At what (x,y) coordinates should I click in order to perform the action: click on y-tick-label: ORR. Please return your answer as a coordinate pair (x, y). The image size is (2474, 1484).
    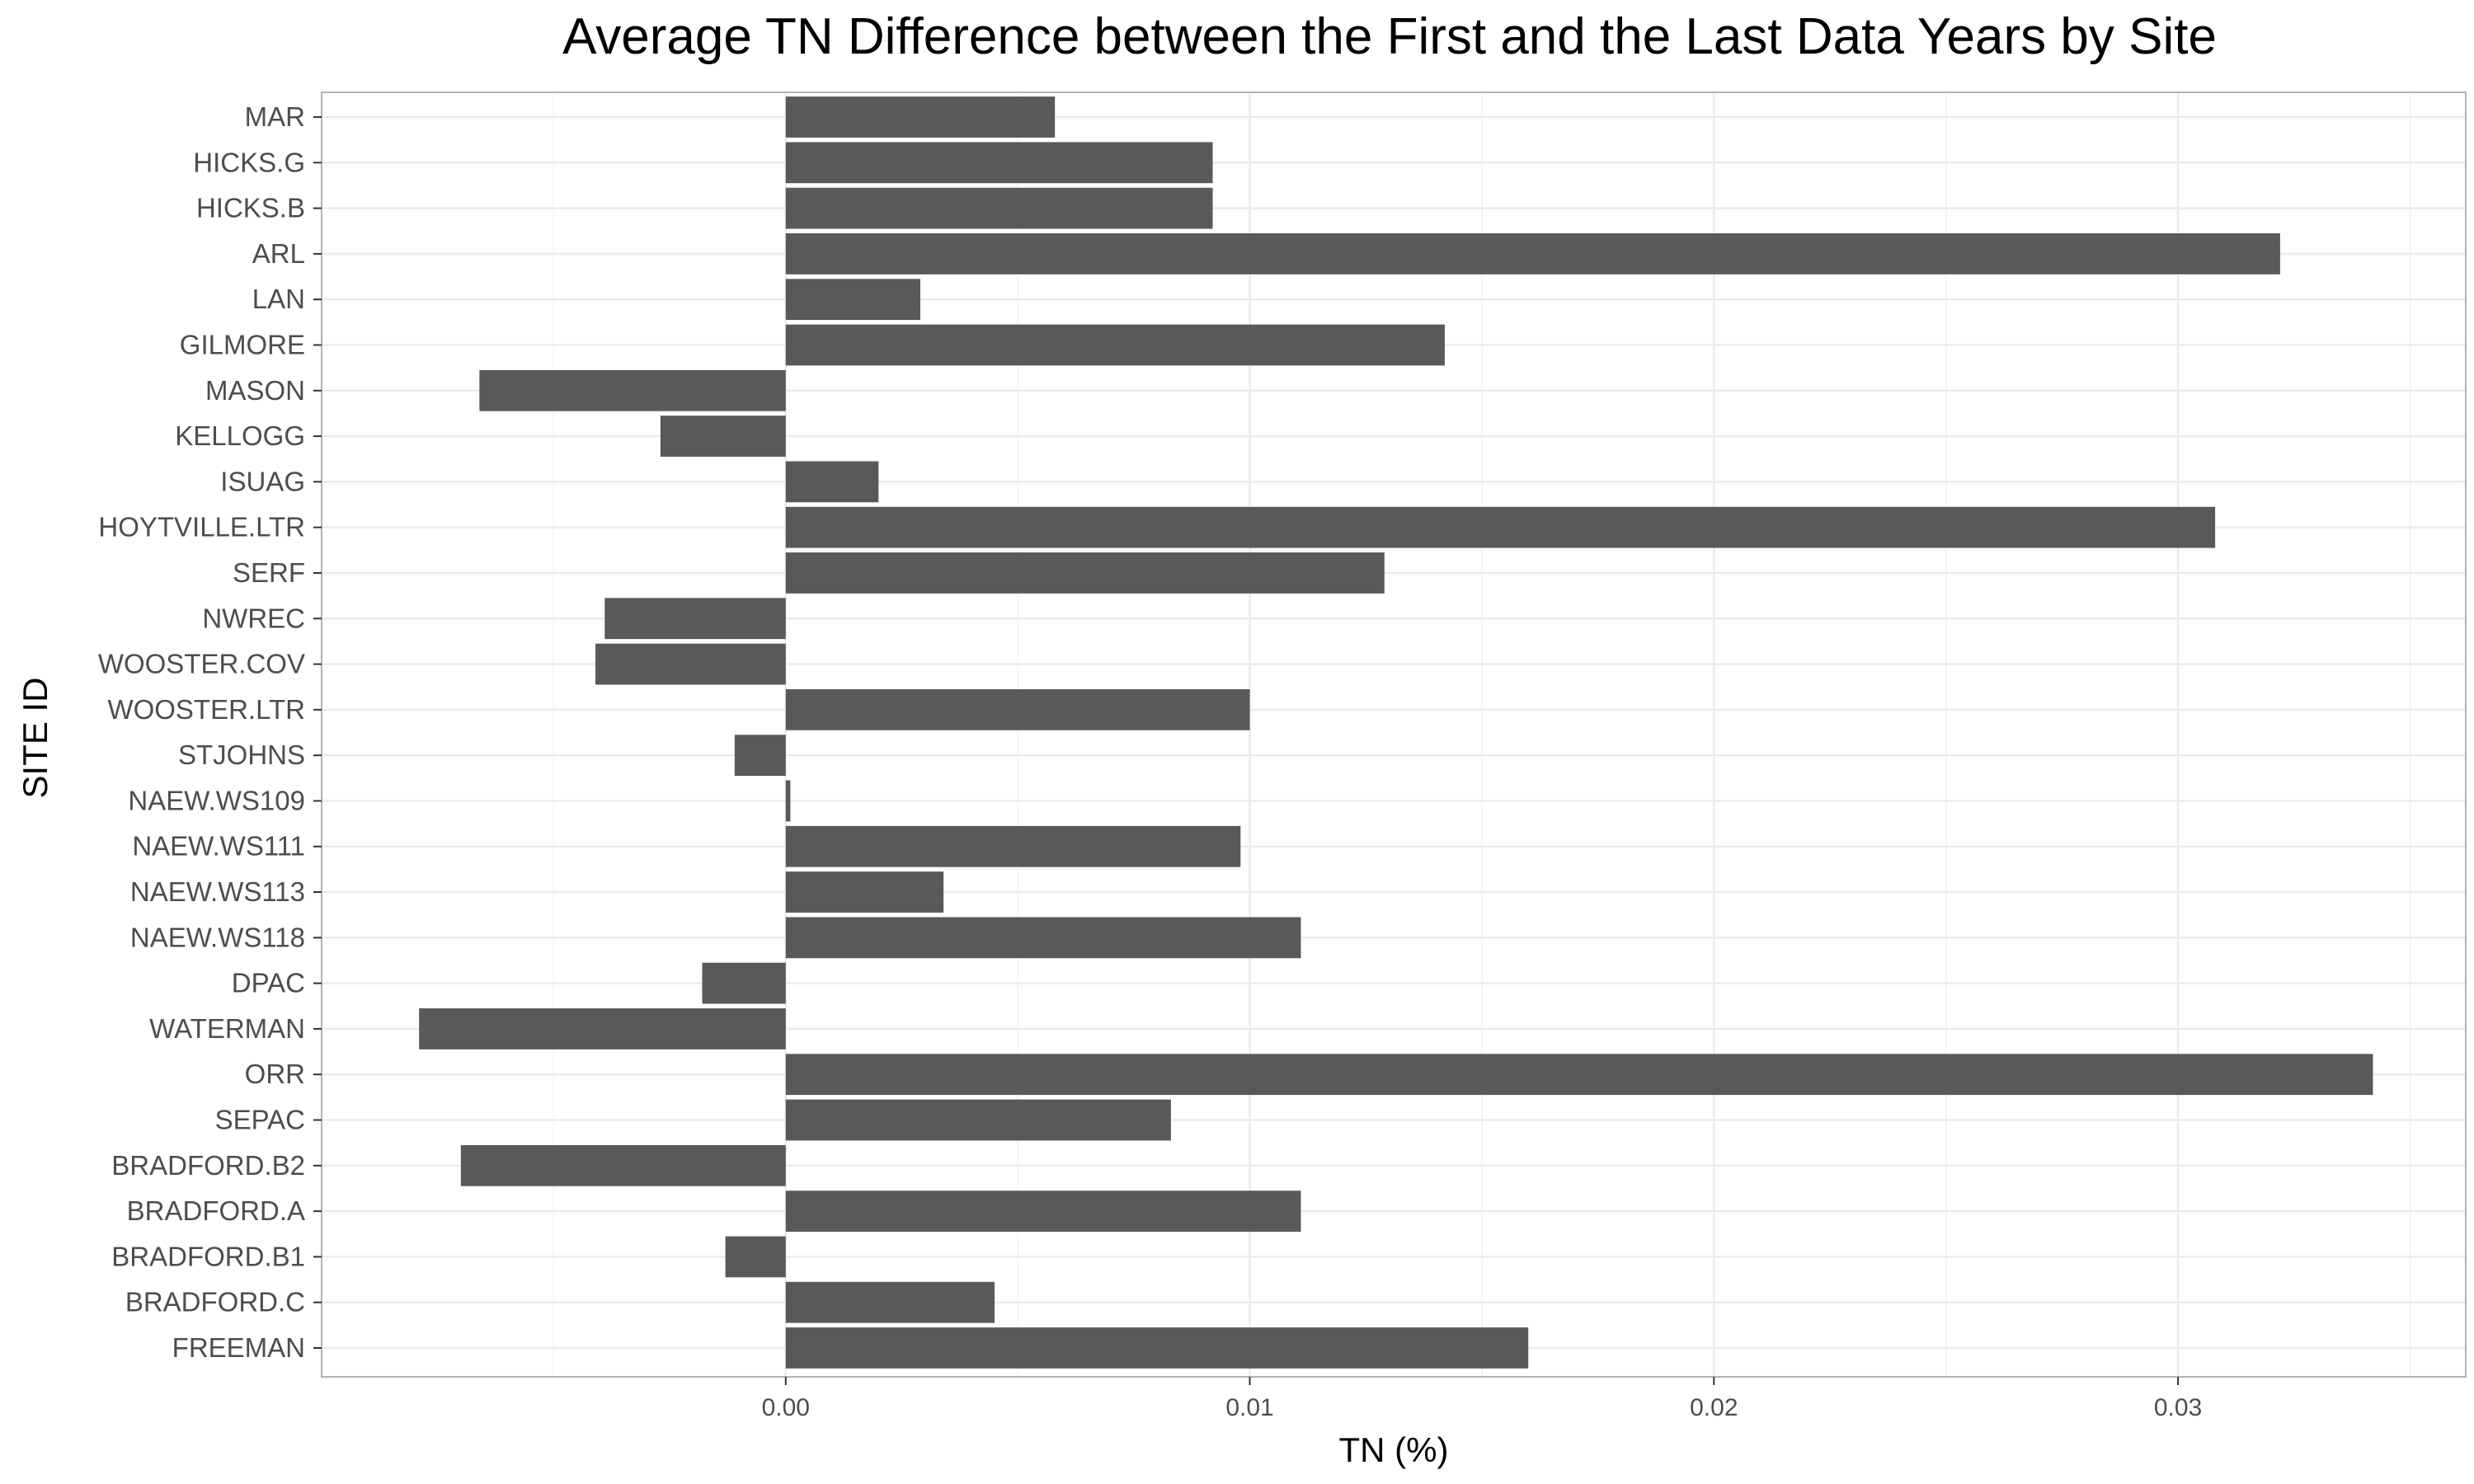
    Looking at the image, I should click on (275, 1074).